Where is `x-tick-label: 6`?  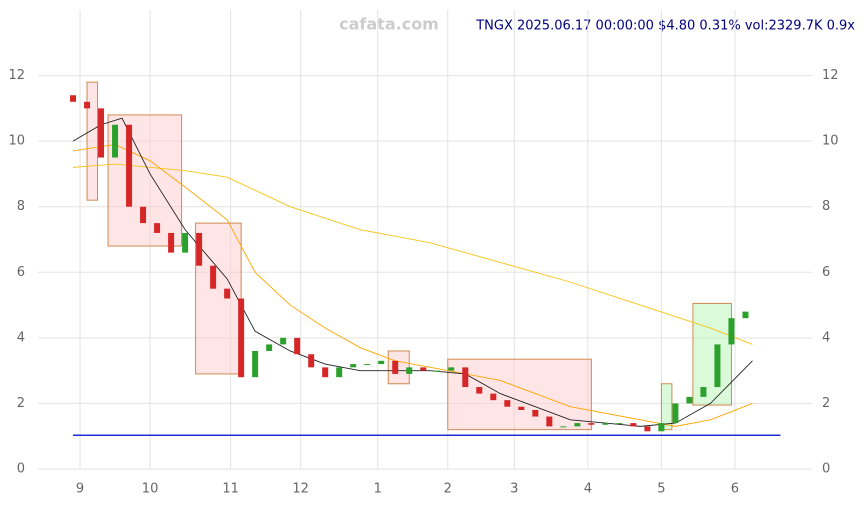
x-tick-label: 6 is located at coordinates (735, 489).